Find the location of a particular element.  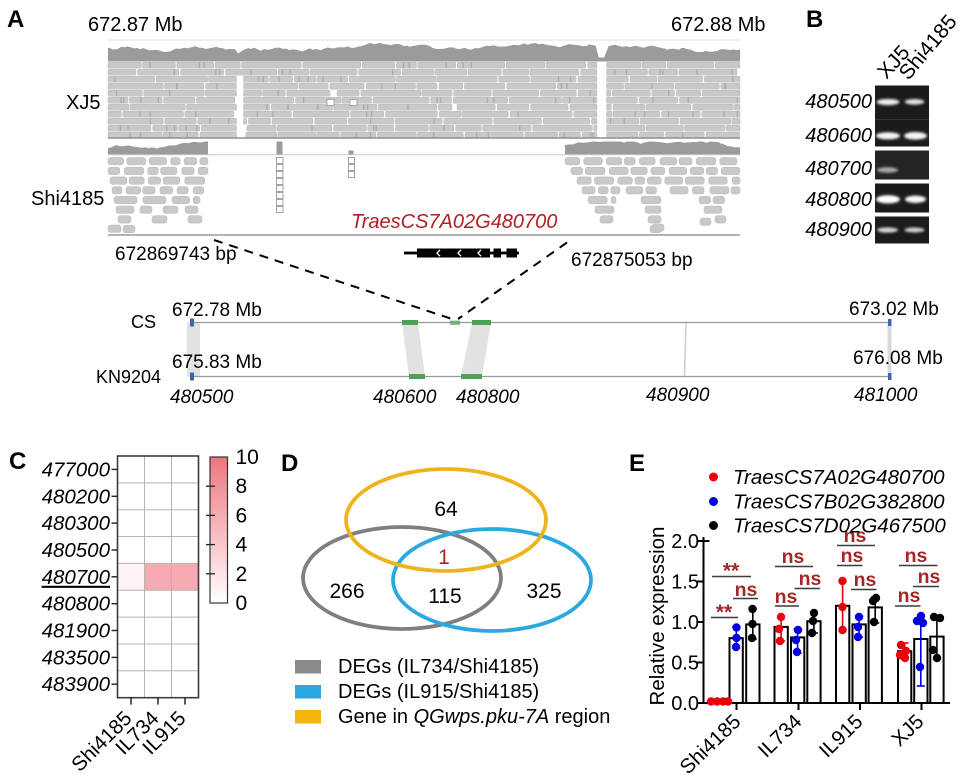

svg-text: 8 is located at coordinates (242, 486).